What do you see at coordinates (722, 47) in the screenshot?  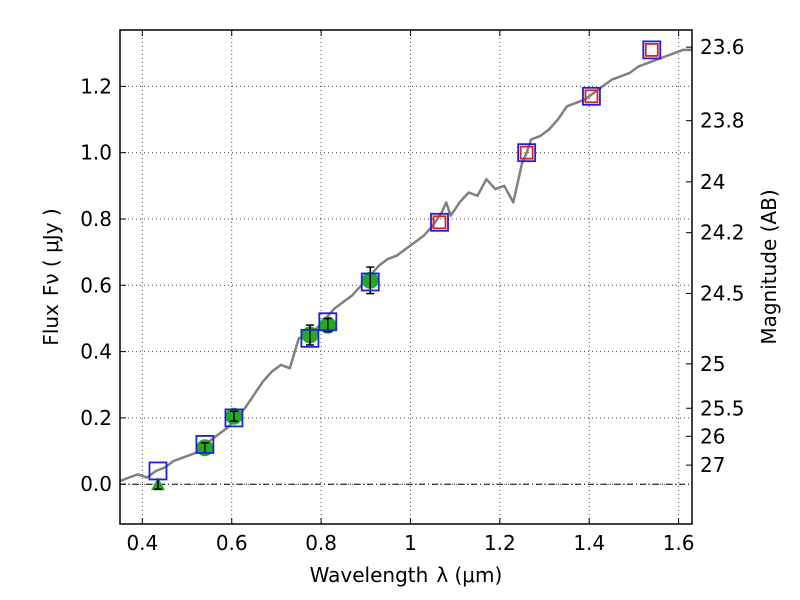 I see `y2-tick-label: 23.6` at bounding box center [722, 47].